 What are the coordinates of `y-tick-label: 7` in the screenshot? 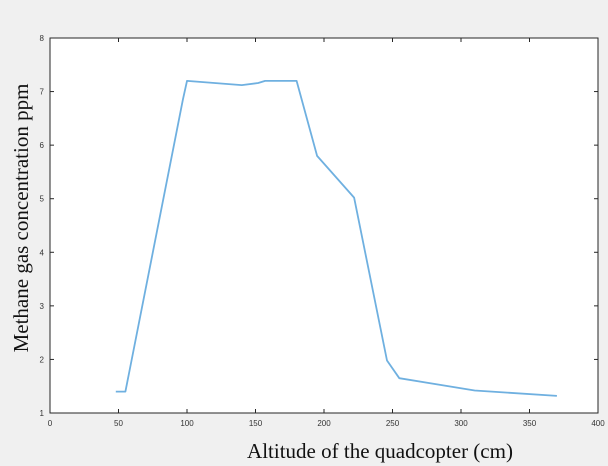 It's located at (42, 92).